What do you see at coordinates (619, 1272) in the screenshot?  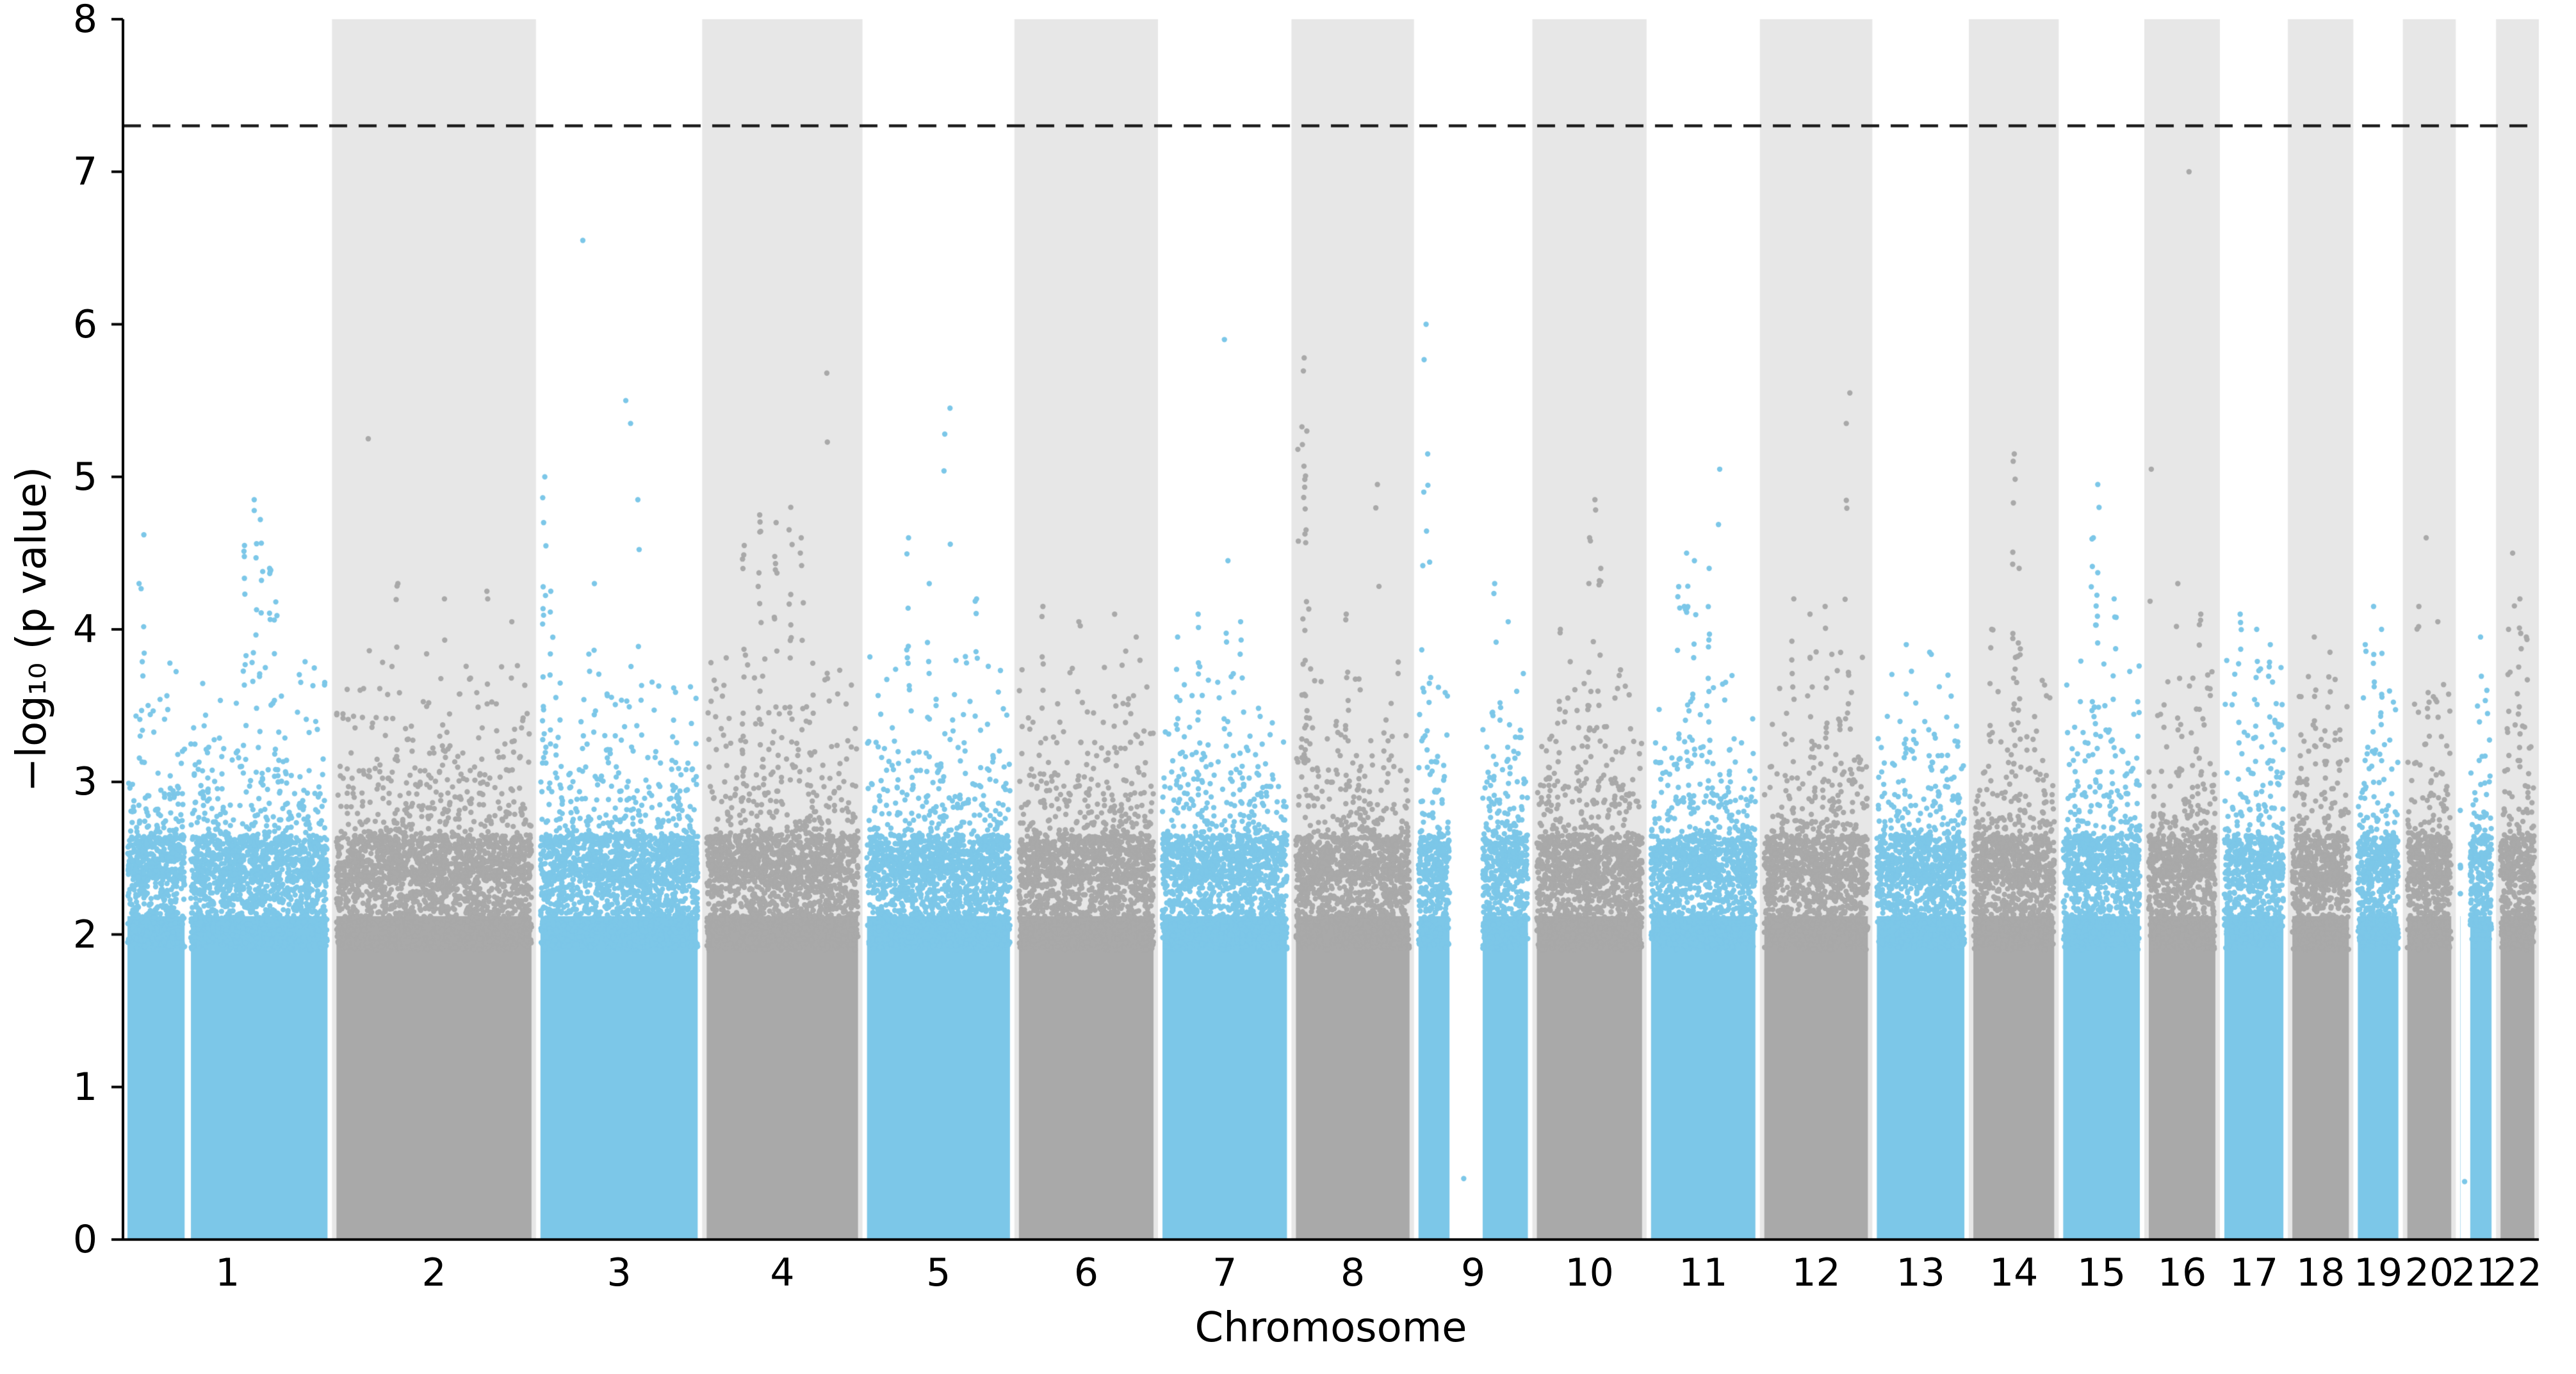 I see `x-tick-label-3: 3` at bounding box center [619, 1272].